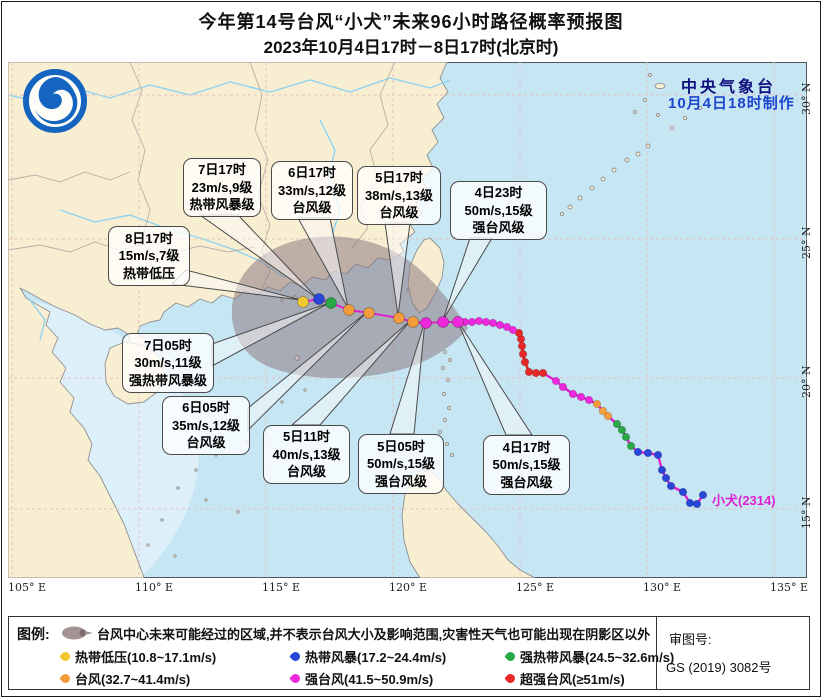  What do you see at coordinates (589, 656) in the screenshot?
I see `legend-item-sts: 强热带风暴(24.5~32.6m/s)` at bounding box center [589, 656].